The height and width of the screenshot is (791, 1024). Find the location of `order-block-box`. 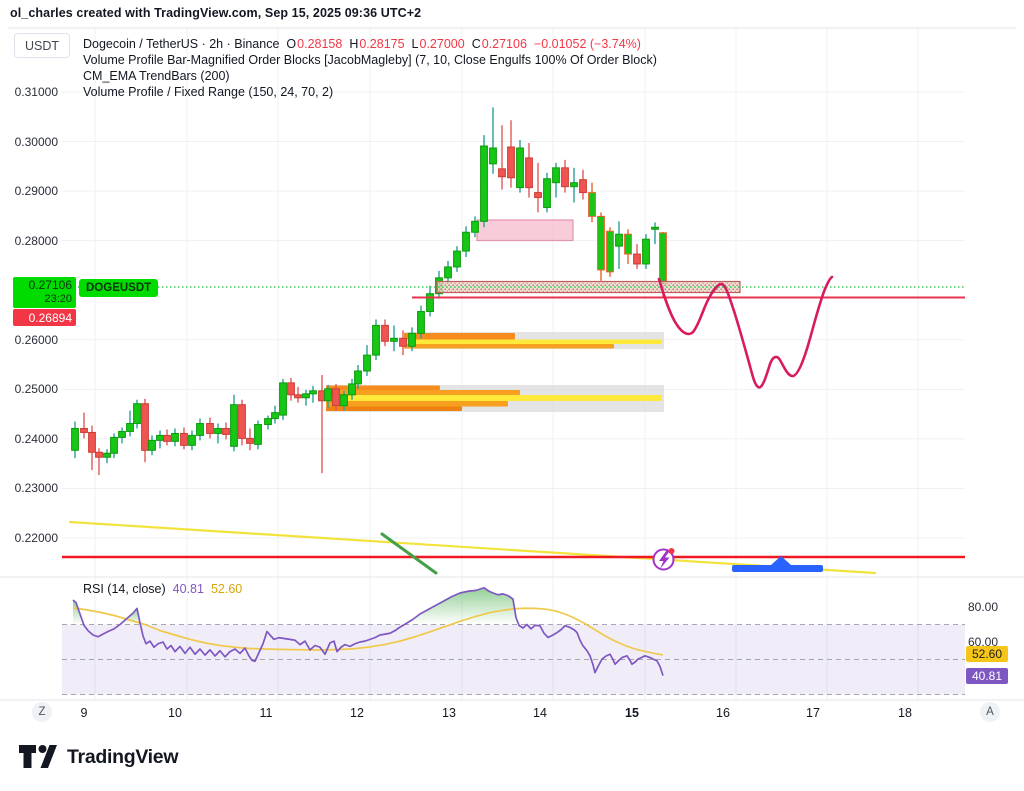

order-block-box is located at coordinates (525, 230).